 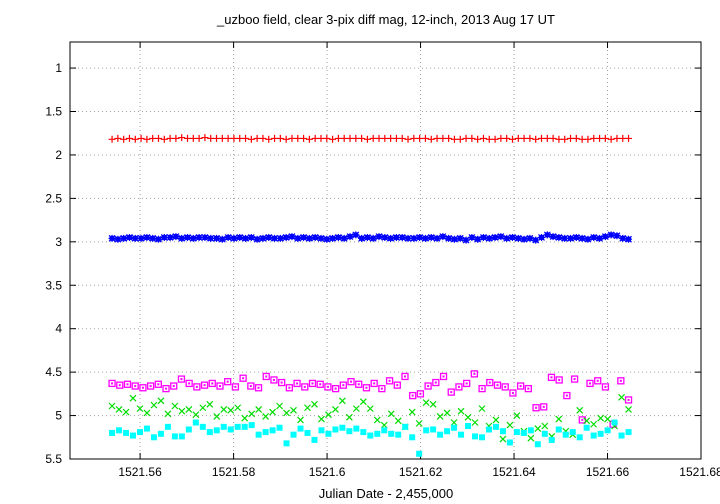 I want to click on x-tick-label: 1521.58, so click(x=234, y=472).